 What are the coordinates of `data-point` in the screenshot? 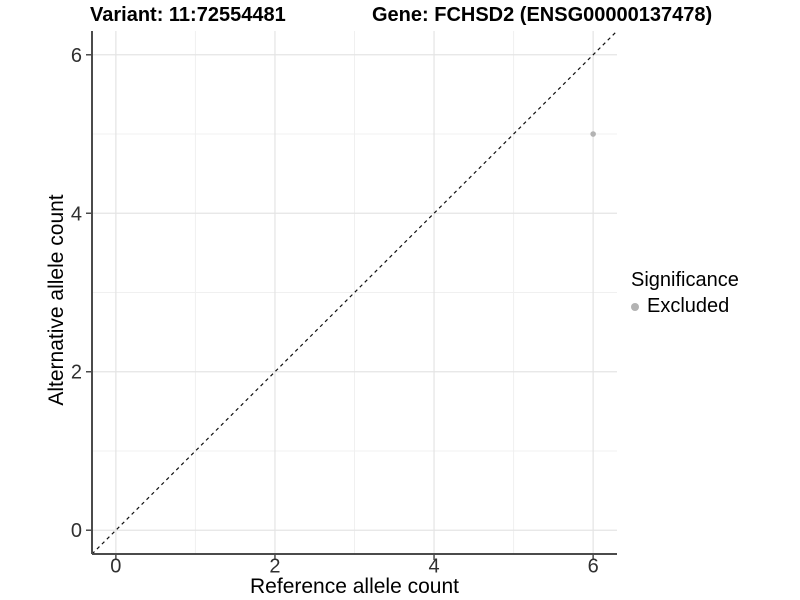 It's located at (593, 134).